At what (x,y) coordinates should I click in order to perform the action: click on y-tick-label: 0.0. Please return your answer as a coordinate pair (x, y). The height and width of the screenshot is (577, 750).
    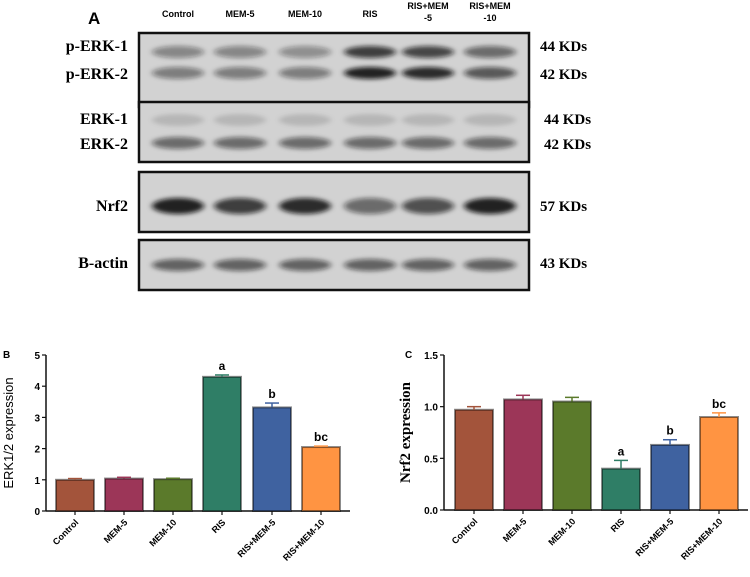
    Looking at the image, I should click on (431, 511).